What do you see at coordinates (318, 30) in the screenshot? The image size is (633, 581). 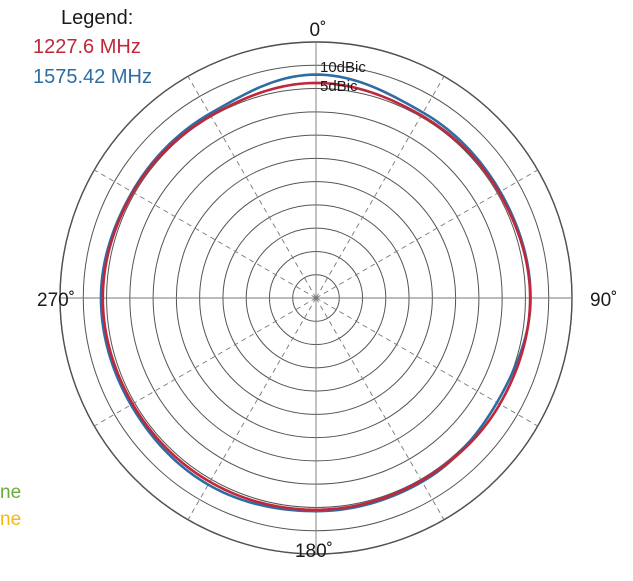 I see `angle-label-0: 0˚` at bounding box center [318, 30].